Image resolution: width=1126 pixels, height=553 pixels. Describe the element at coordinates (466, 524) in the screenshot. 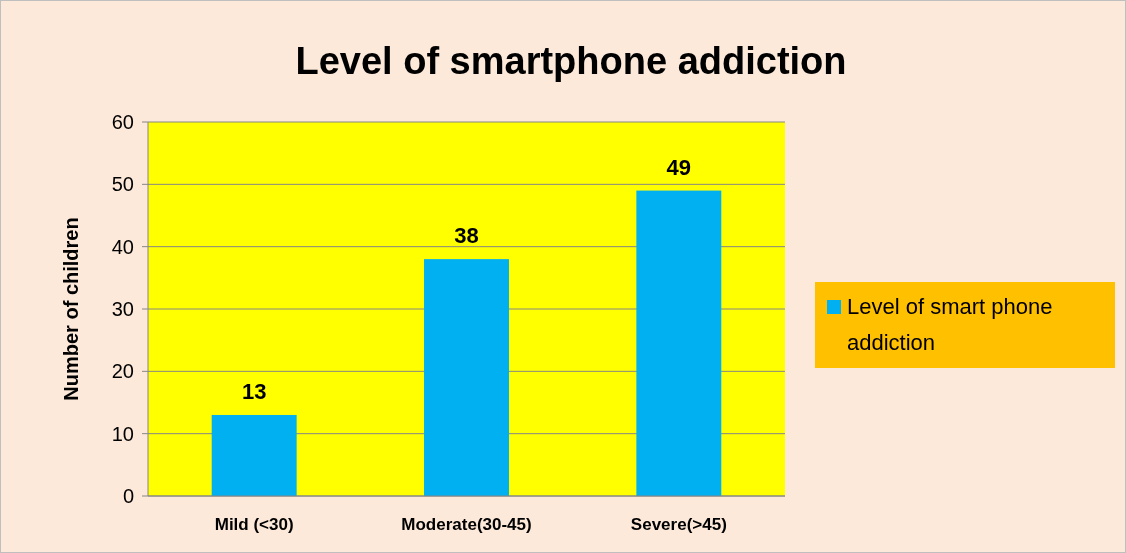

I see `x-tick-label: Moderate(30-45)` at that location.